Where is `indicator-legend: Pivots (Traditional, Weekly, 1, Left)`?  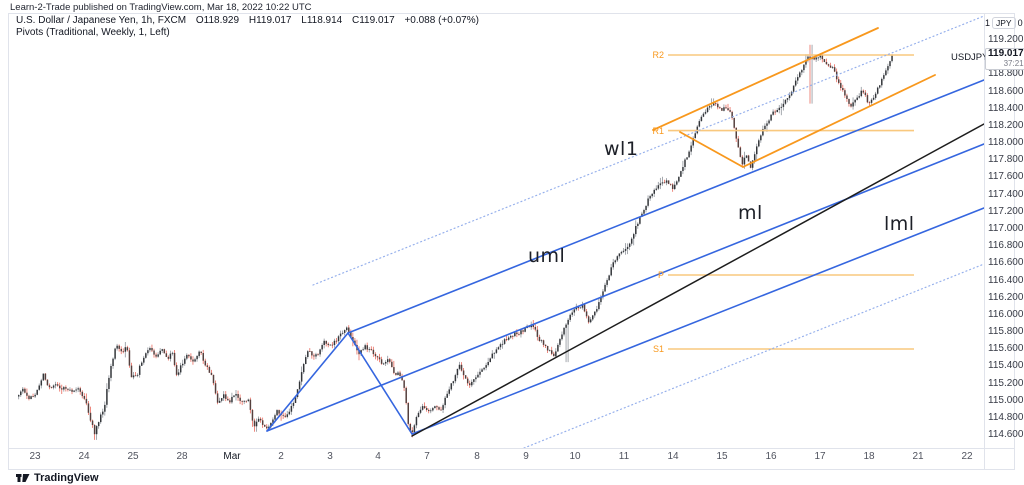 indicator-legend: Pivots (Traditional, Weekly, 1, Left) is located at coordinates (93, 32).